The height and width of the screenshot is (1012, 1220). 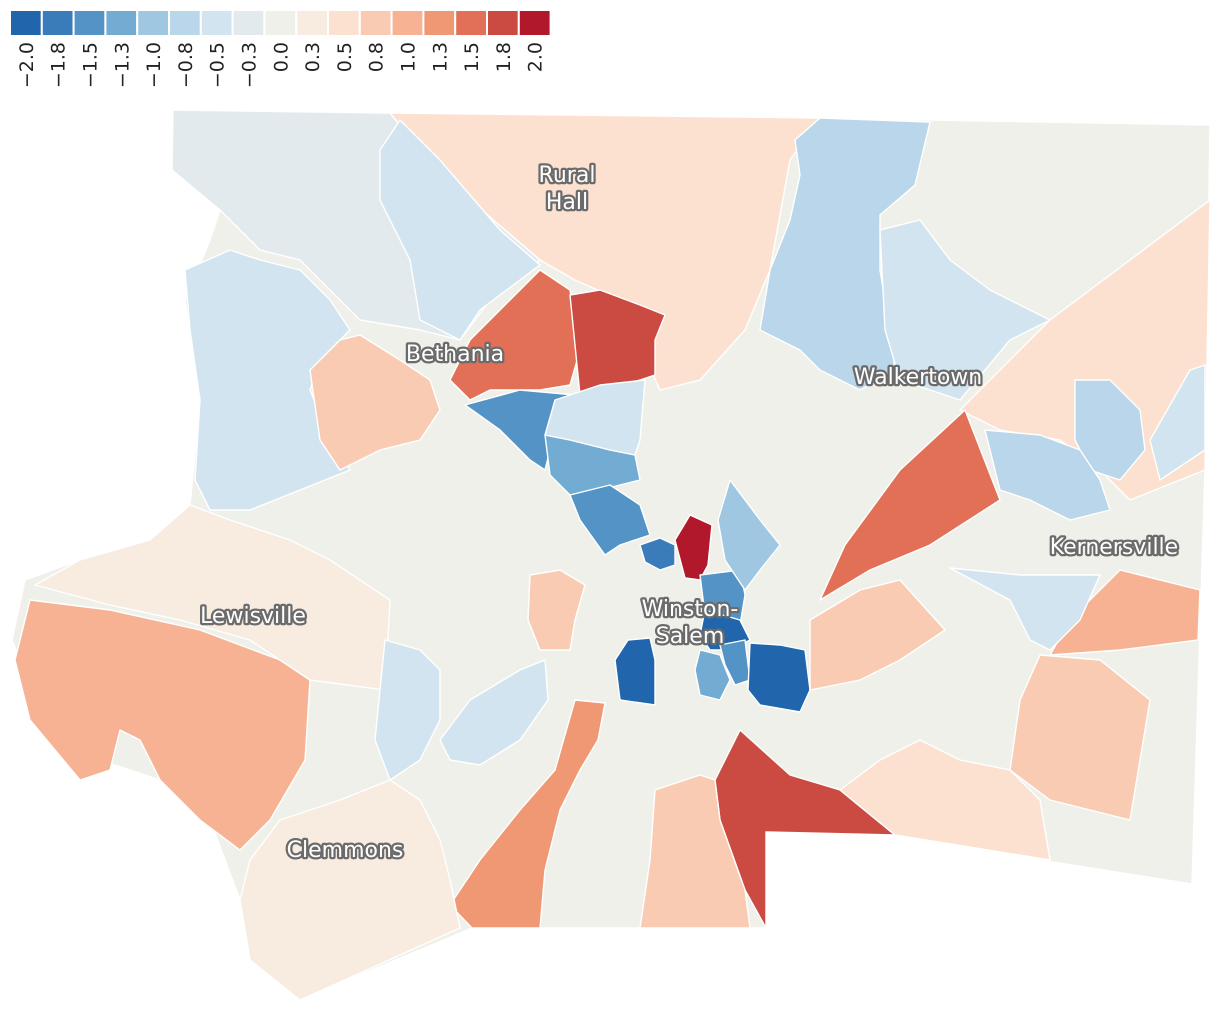 I want to click on place-label-rural-hall: Rural Hall, so click(x=567, y=189).